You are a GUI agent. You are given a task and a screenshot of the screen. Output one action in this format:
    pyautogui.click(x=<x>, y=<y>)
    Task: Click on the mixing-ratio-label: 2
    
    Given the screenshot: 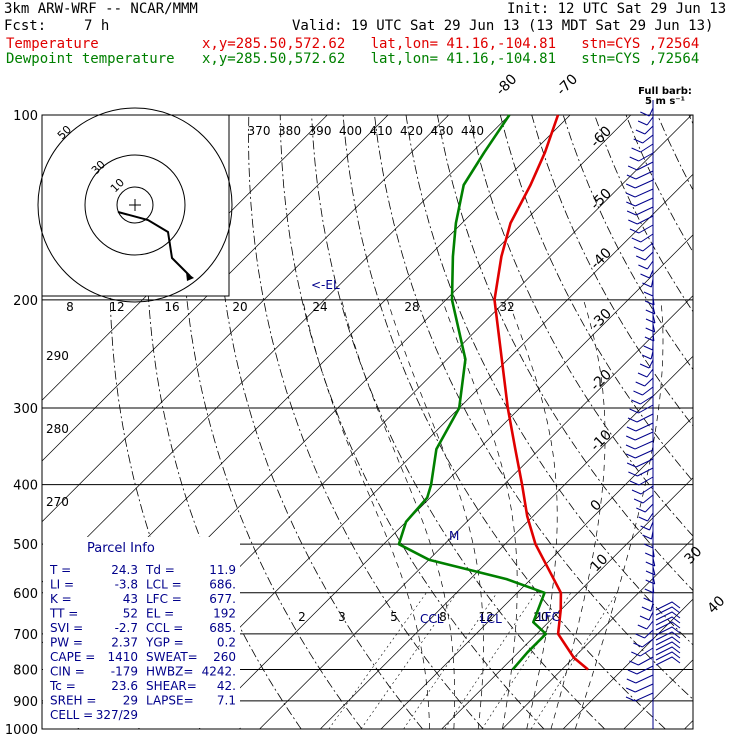 What is the action you would take?
    pyautogui.click(x=302, y=617)
    